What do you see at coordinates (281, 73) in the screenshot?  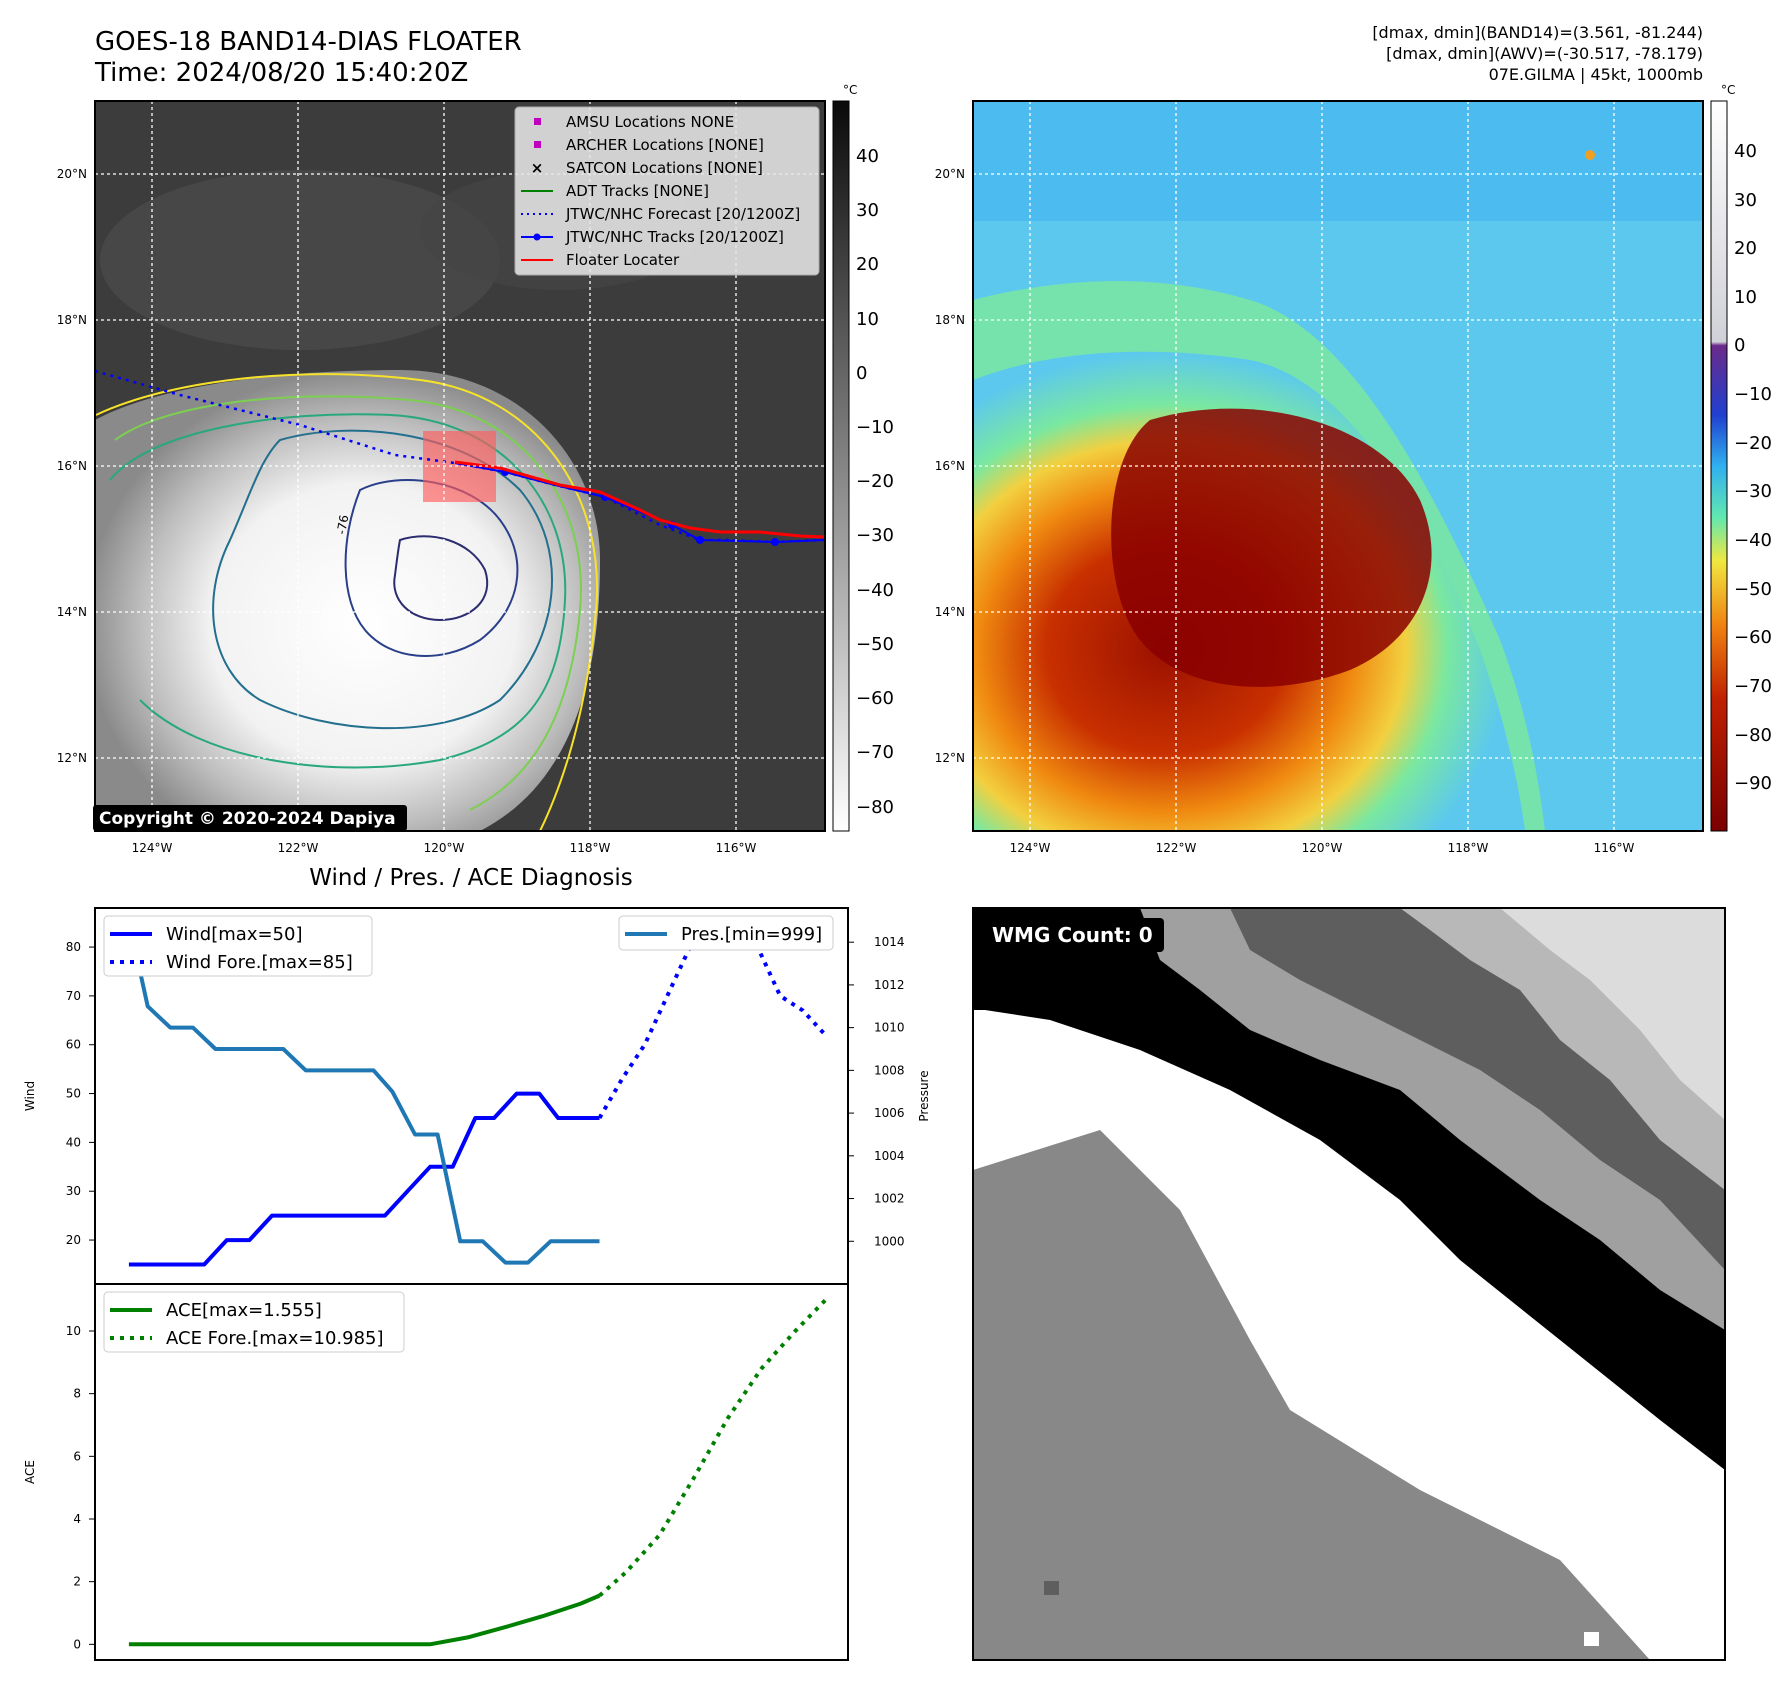 I see `figure-time: Time: 2024/08/20 15:40:20Z` at bounding box center [281, 73].